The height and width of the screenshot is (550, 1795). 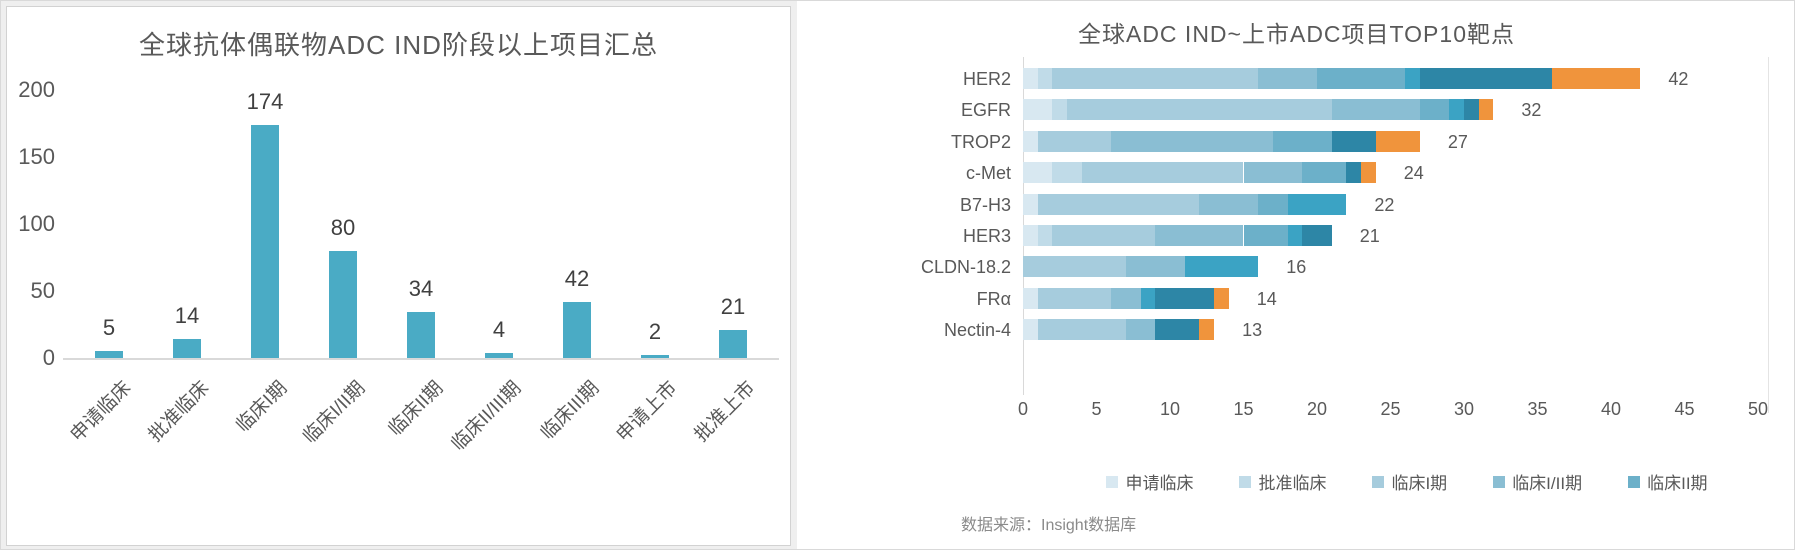 What do you see at coordinates (48, 357) in the screenshot?
I see `left-y-tick-label: 0` at bounding box center [48, 357].